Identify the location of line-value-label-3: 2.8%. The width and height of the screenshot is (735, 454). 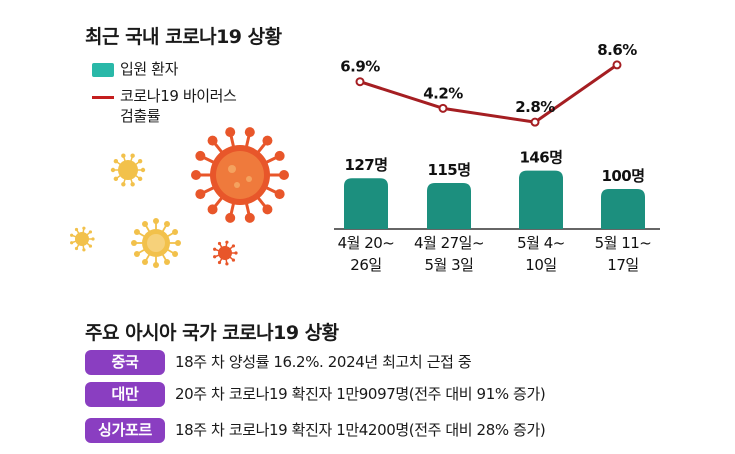
(535, 107).